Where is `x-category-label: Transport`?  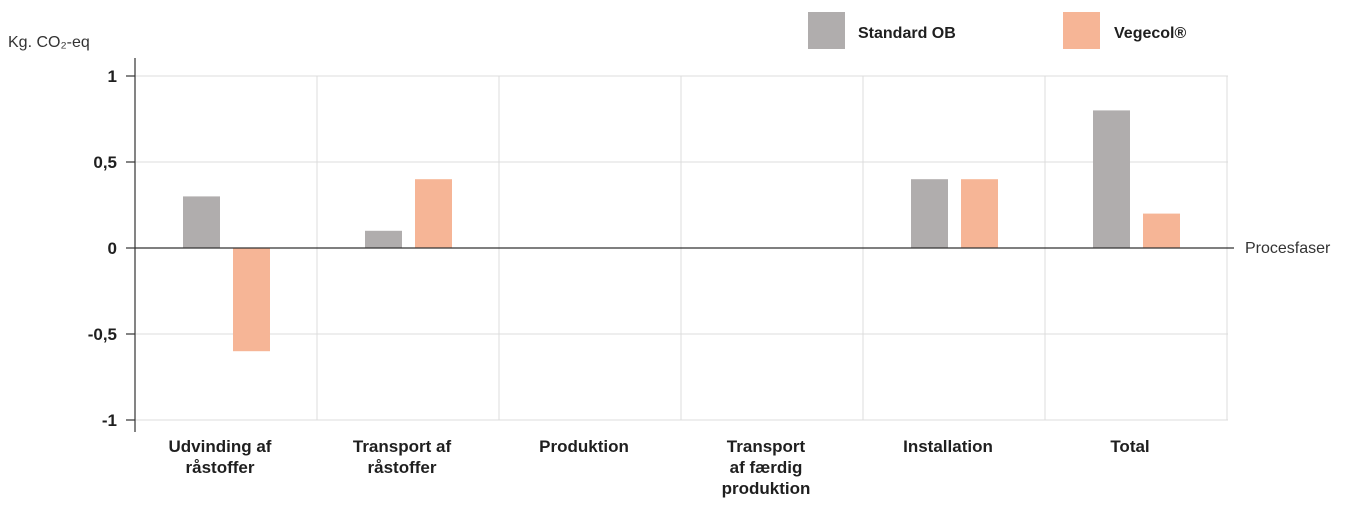 x-category-label: Transport is located at coordinates (766, 446).